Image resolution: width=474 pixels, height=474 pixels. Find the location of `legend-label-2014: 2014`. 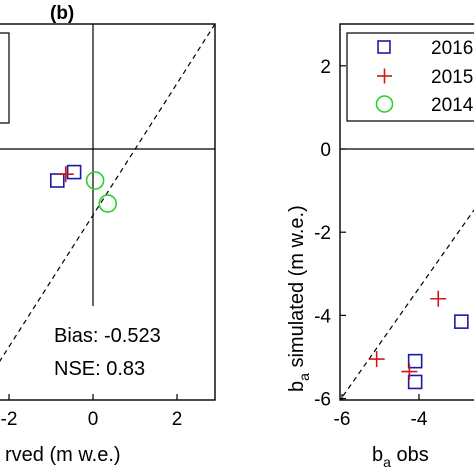

legend-label-2014: 2014 is located at coordinates (452, 105).